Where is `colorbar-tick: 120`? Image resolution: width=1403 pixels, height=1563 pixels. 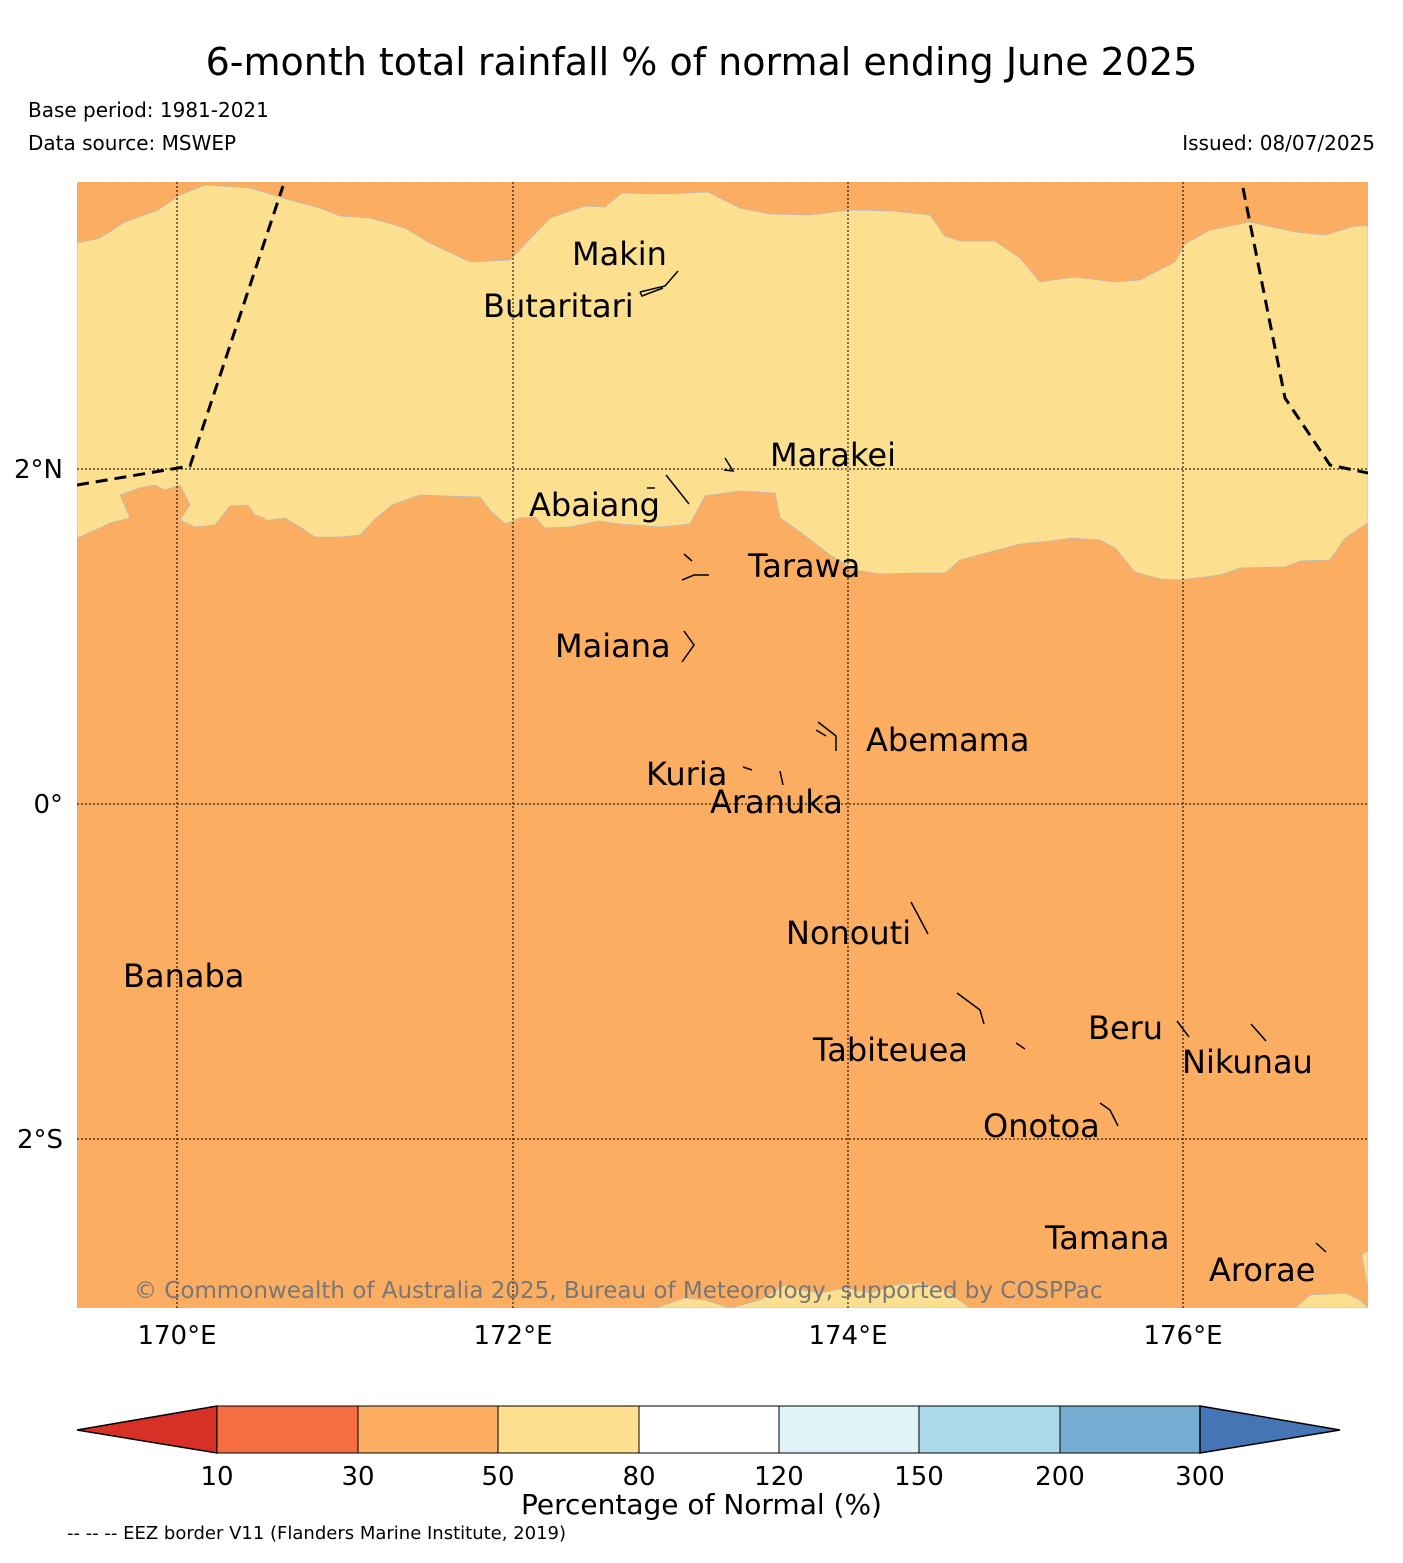
colorbar-tick: 120 is located at coordinates (779, 1477).